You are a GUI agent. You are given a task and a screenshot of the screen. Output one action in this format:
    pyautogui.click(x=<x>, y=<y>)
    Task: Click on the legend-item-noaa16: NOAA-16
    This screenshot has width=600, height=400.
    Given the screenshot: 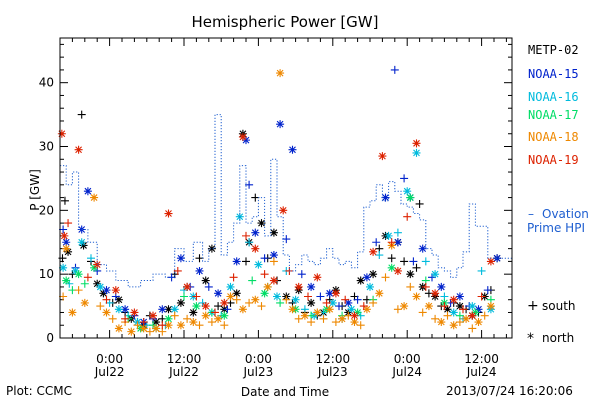 What is the action you would take?
    pyautogui.click(x=553, y=97)
    